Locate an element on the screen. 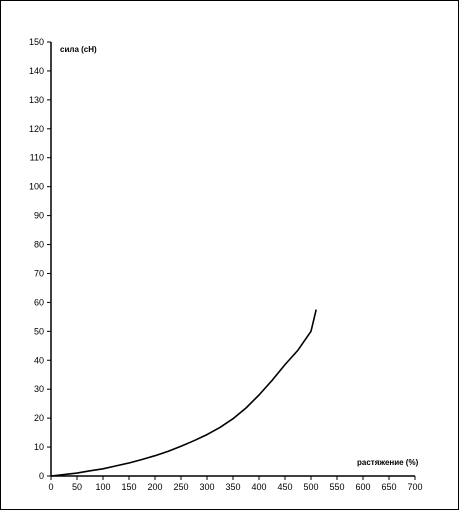 The width and height of the screenshot is (459, 510). x-tick-label: 400 is located at coordinates (258, 487).